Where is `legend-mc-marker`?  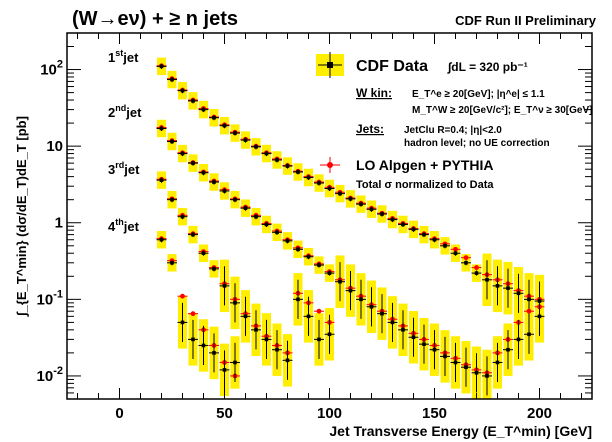 legend-mc-marker is located at coordinates (330, 165).